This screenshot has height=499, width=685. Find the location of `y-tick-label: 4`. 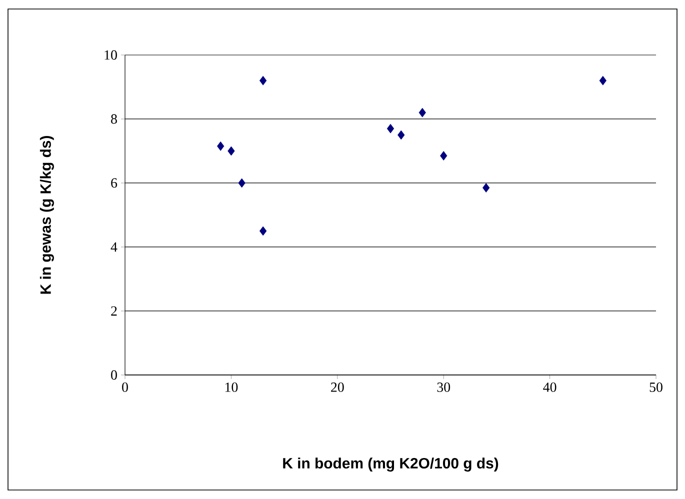

y-tick-label: 4 is located at coordinates (114, 247).